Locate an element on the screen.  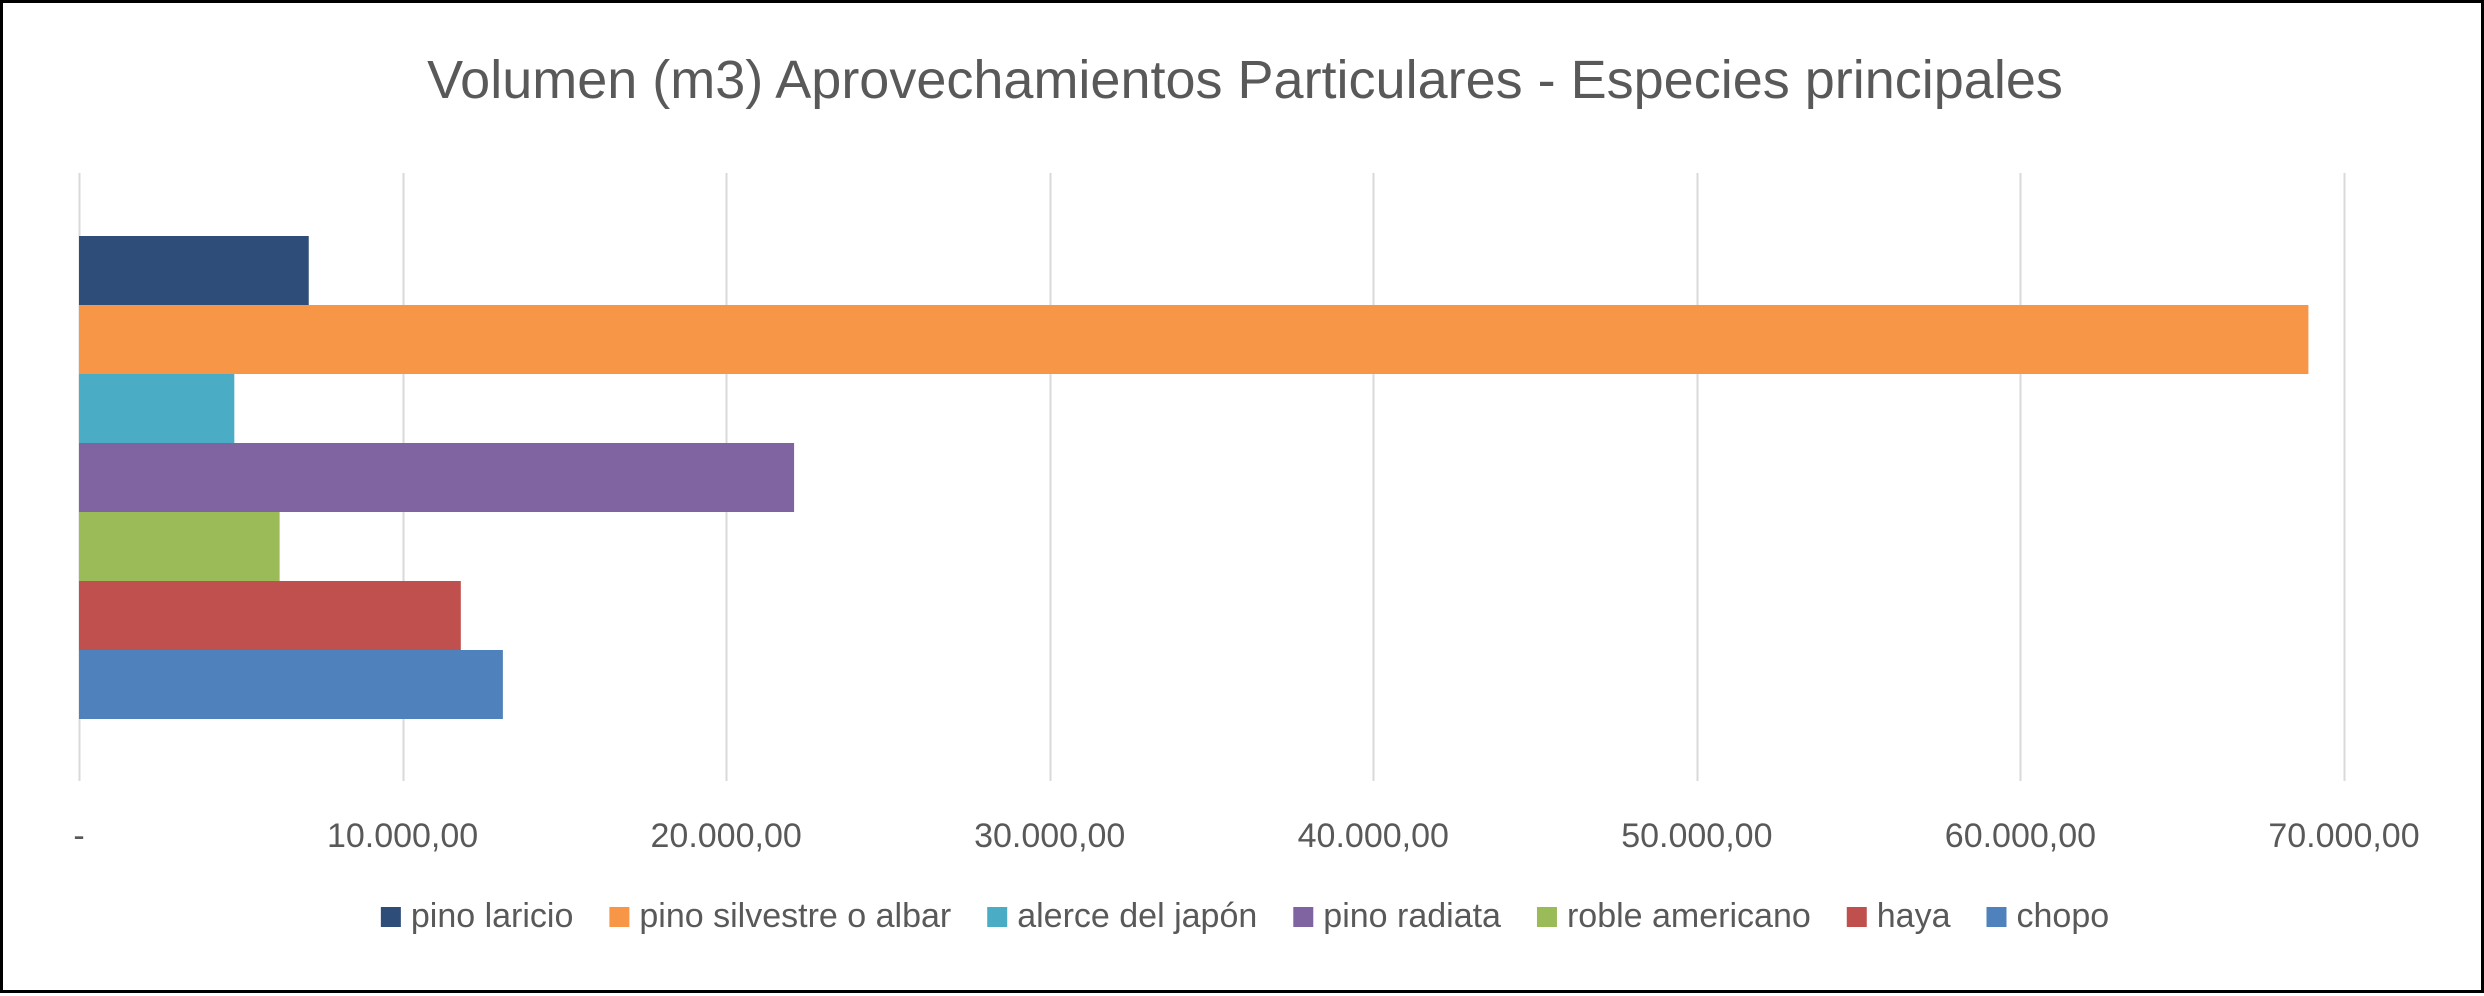
x-tick-label: 20.000,00 is located at coordinates (726, 836).